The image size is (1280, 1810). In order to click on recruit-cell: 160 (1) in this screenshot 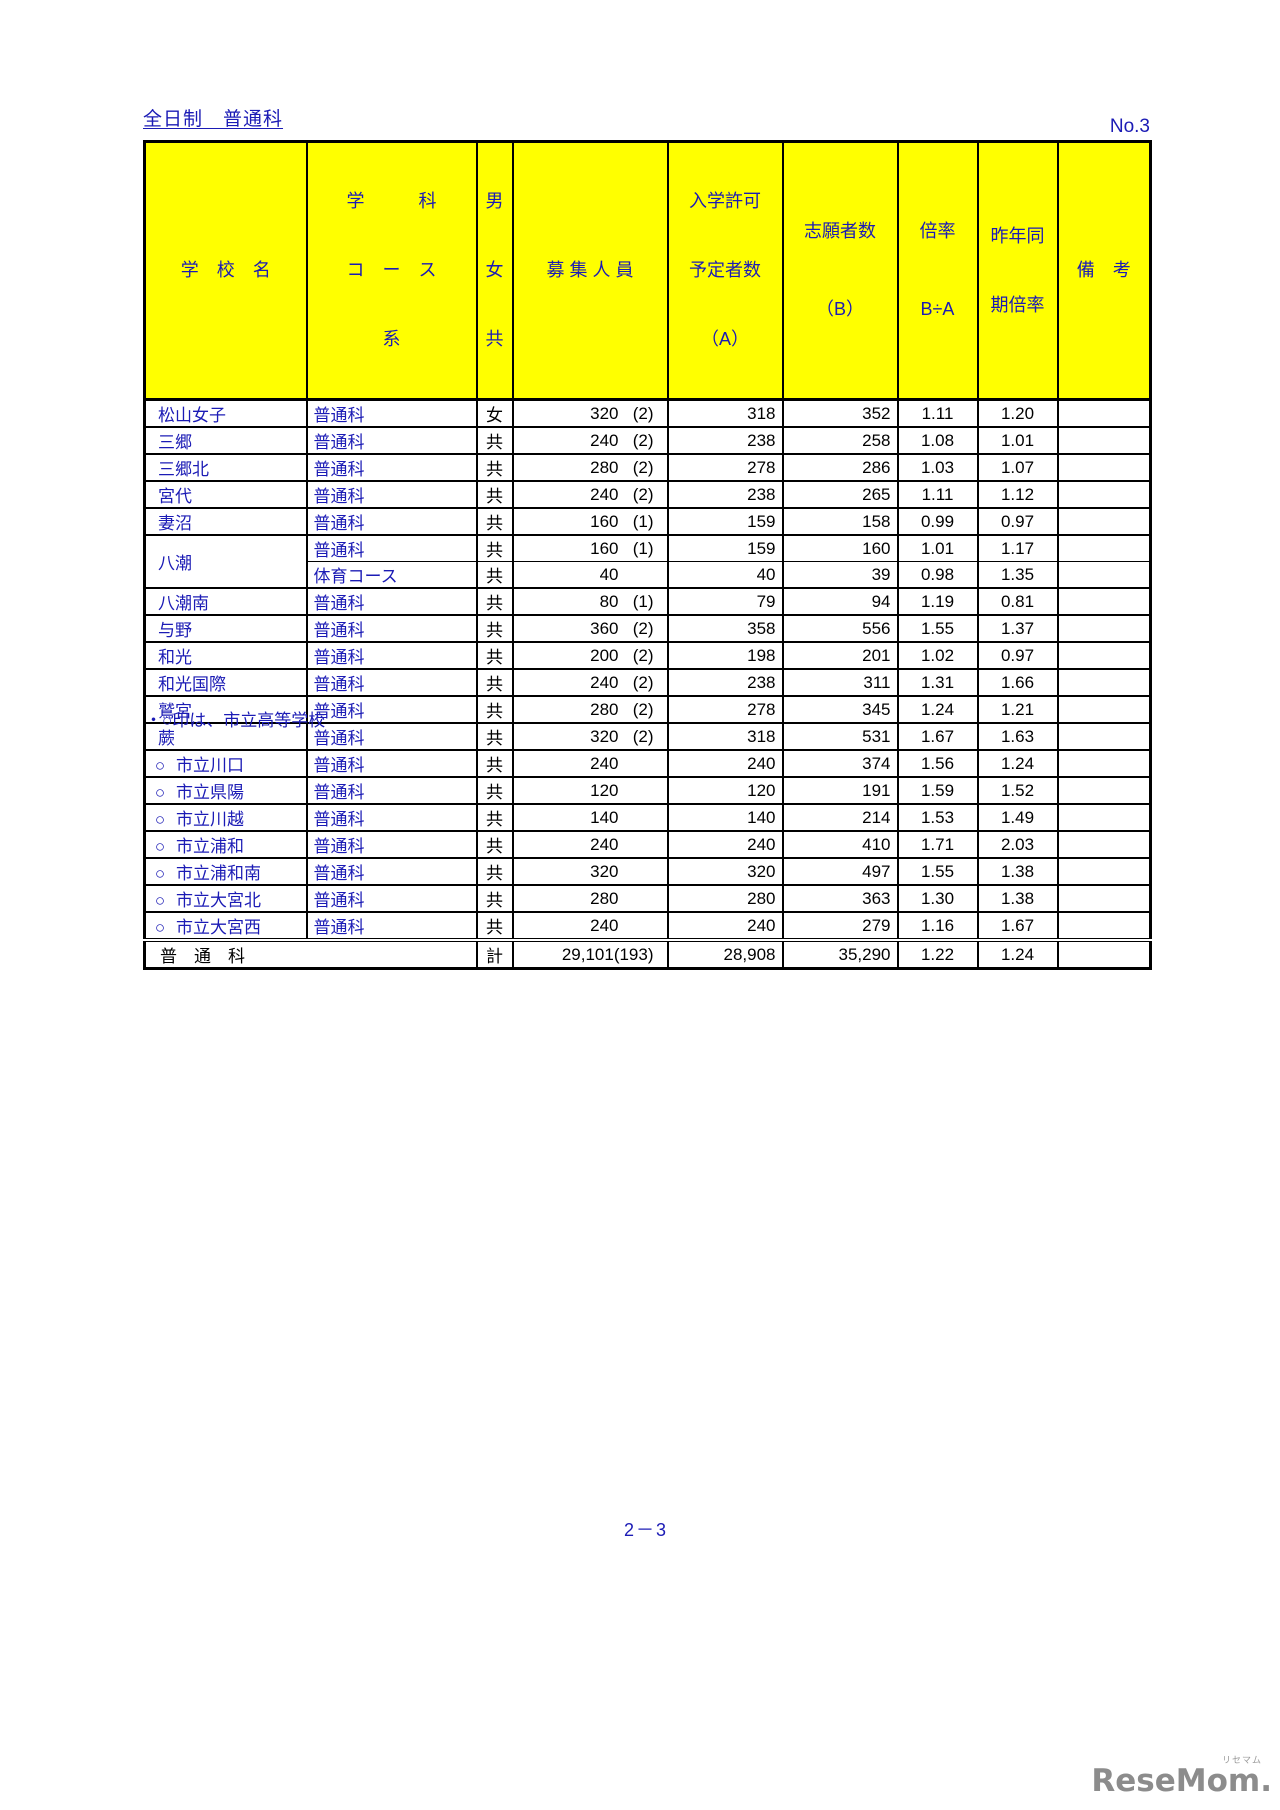, I will do `click(590, 548)`.